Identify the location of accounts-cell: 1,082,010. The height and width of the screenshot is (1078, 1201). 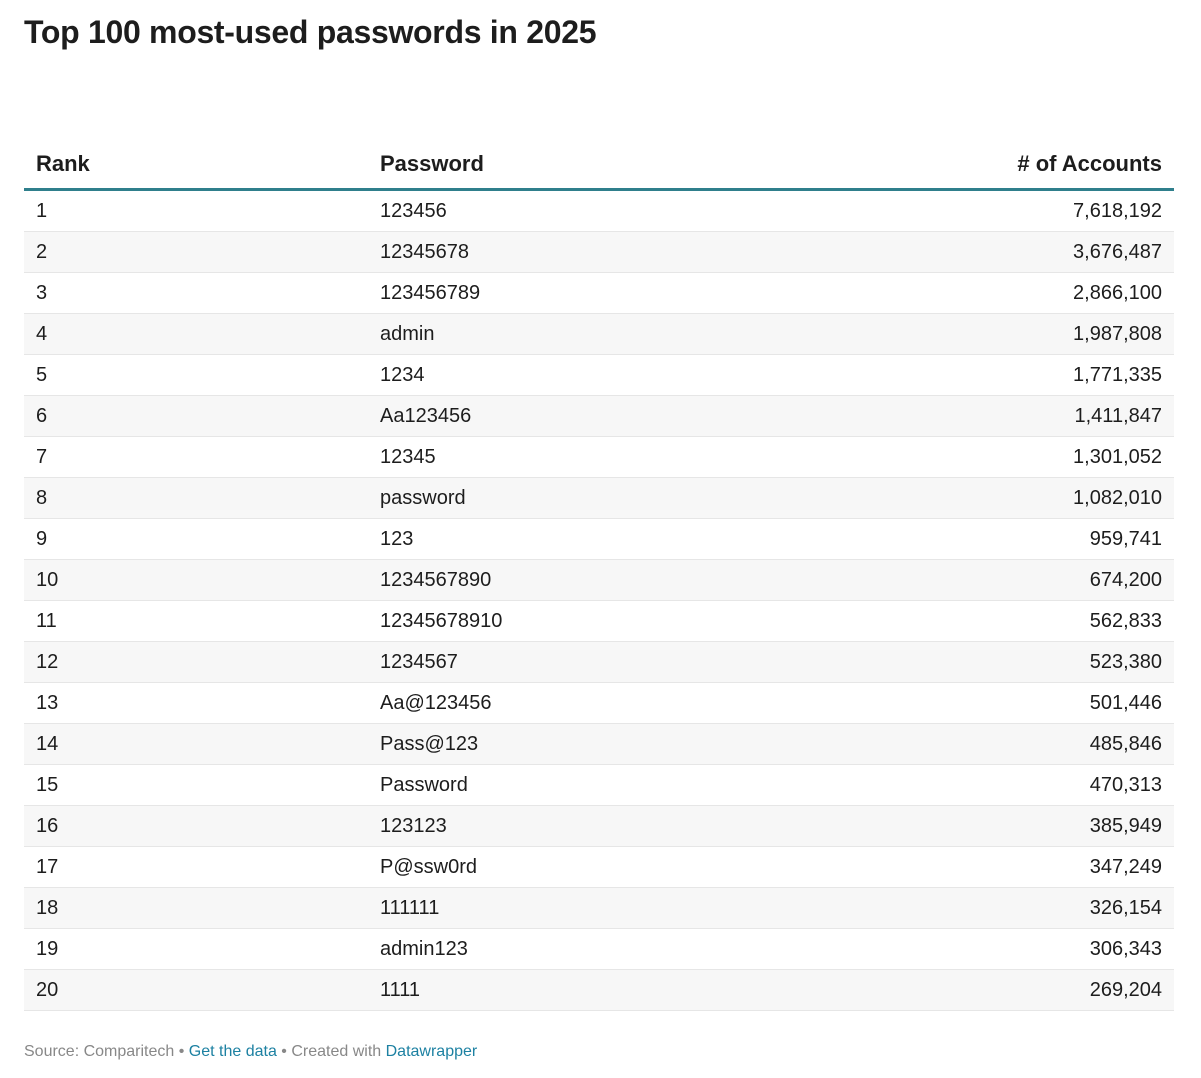
(958, 498).